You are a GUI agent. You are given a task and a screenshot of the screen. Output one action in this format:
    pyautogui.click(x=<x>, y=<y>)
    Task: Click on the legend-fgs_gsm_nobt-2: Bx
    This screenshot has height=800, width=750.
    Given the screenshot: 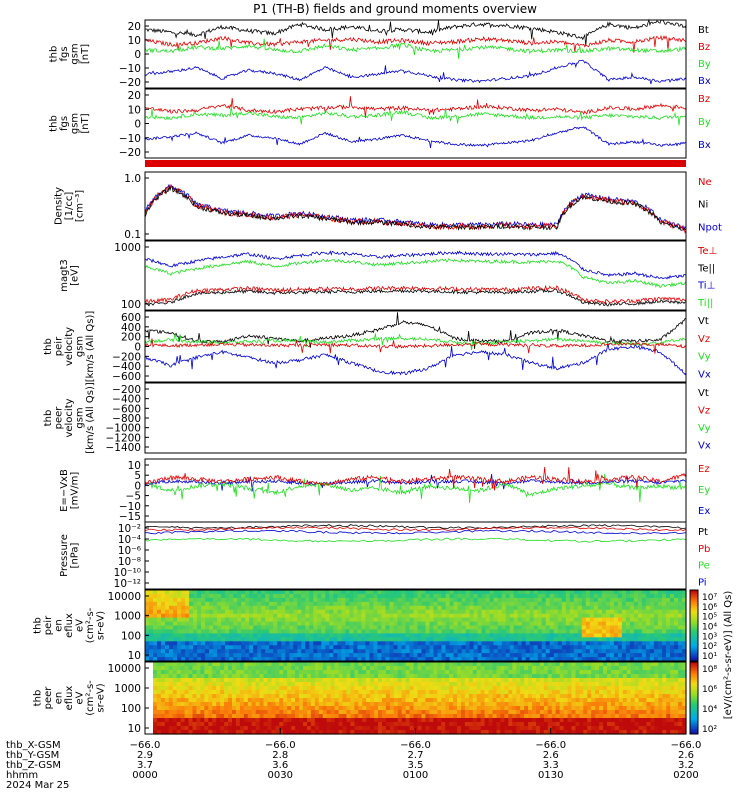 What is the action you would take?
    pyautogui.click(x=704, y=145)
    